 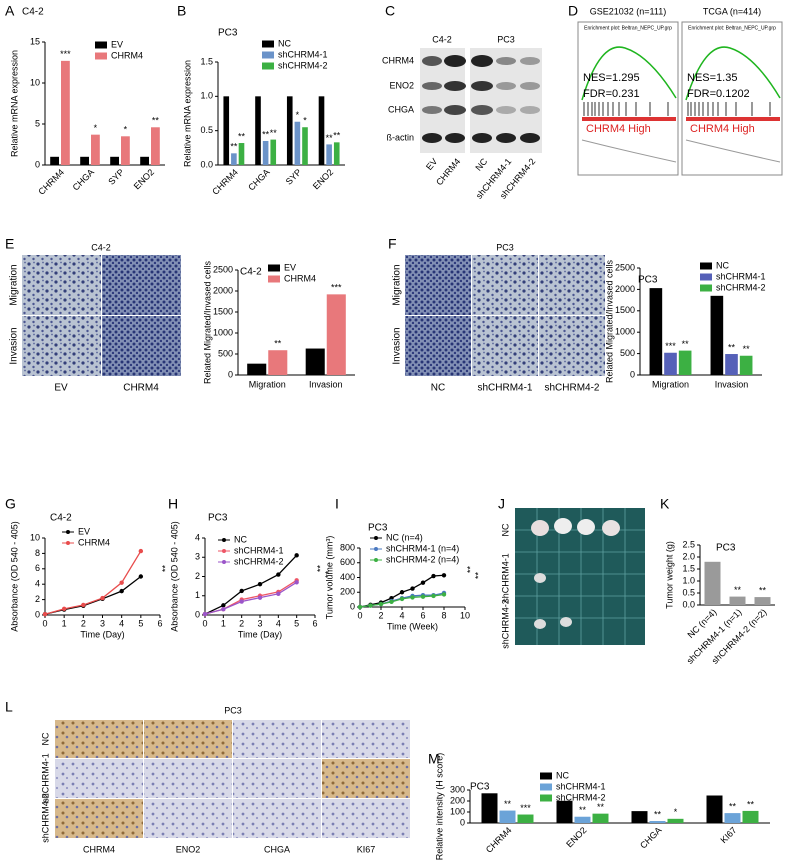 What do you see at coordinates (99, 849) in the screenshot?
I see `column-label: CHRM4` at bounding box center [99, 849].